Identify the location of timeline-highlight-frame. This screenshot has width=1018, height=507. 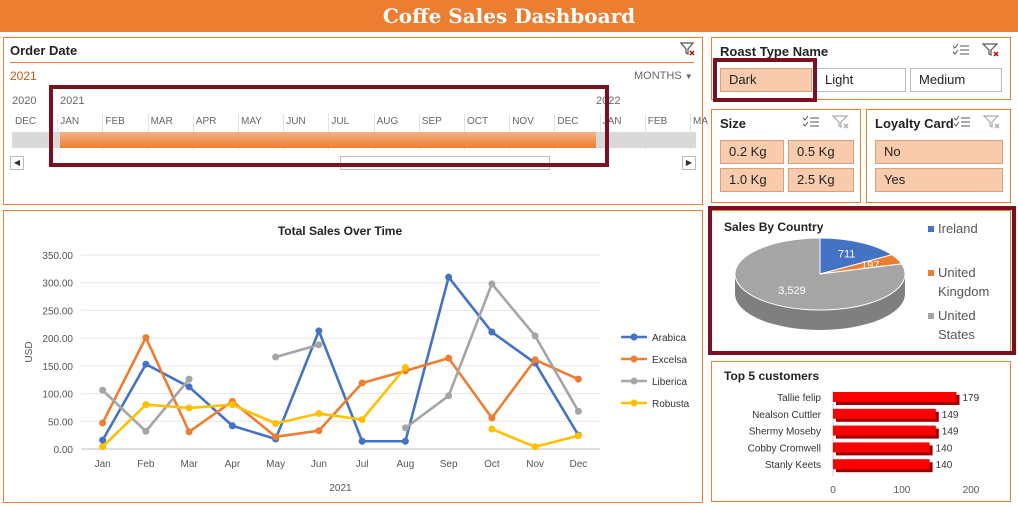
(329, 126).